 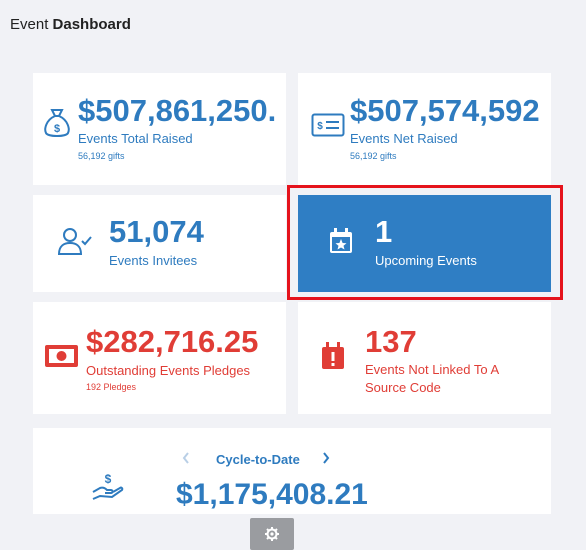 I want to click on total-raised-gifts: 56,192 gifts, so click(x=101, y=156).